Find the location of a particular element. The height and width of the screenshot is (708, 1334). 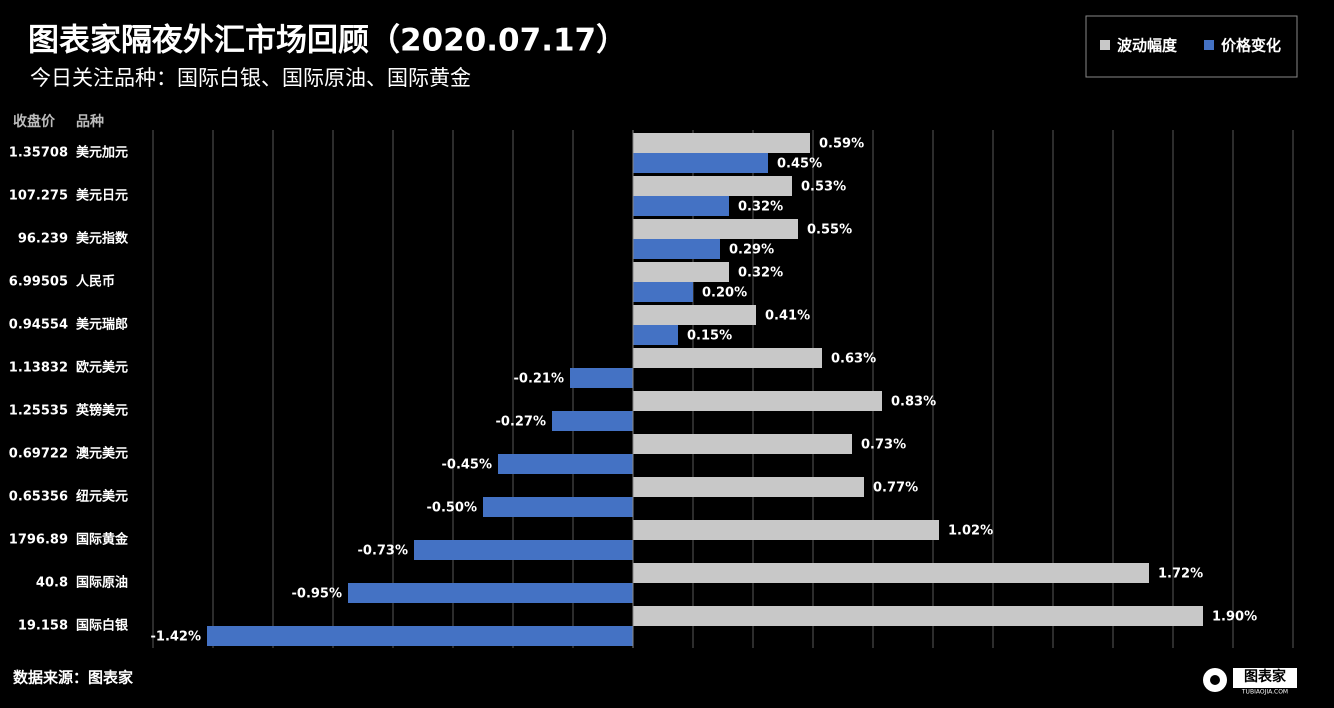

value-label: -1.42% is located at coordinates (176, 637).